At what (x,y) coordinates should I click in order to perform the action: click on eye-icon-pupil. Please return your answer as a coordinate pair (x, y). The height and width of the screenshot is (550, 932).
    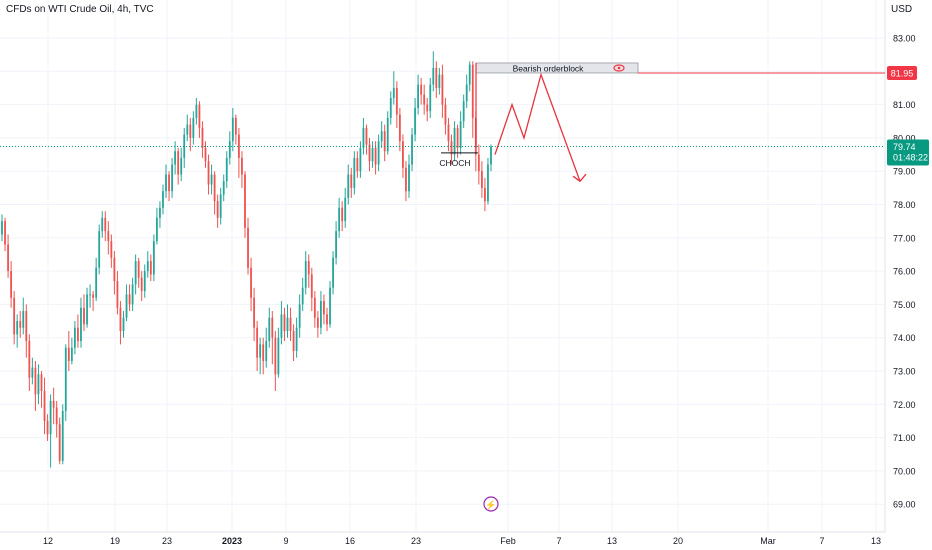
    Looking at the image, I should click on (619, 68).